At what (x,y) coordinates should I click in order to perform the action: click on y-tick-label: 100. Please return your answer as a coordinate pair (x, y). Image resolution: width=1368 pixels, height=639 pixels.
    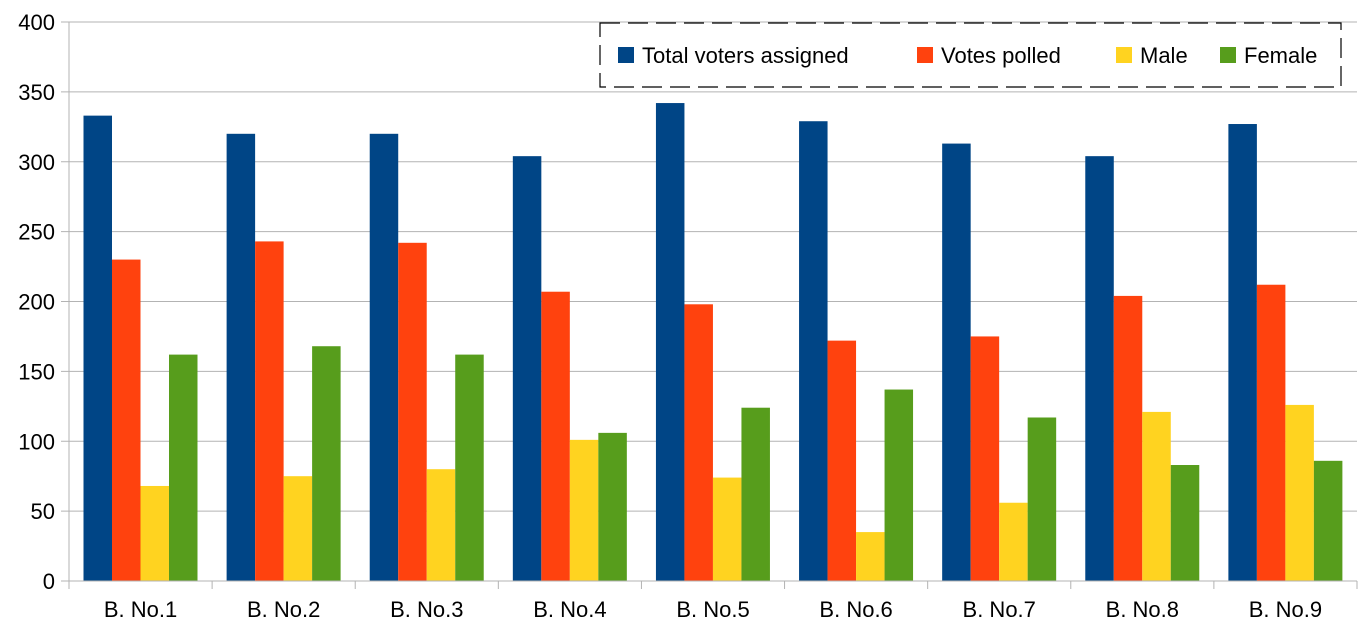
    Looking at the image, I should click on (36, 441).